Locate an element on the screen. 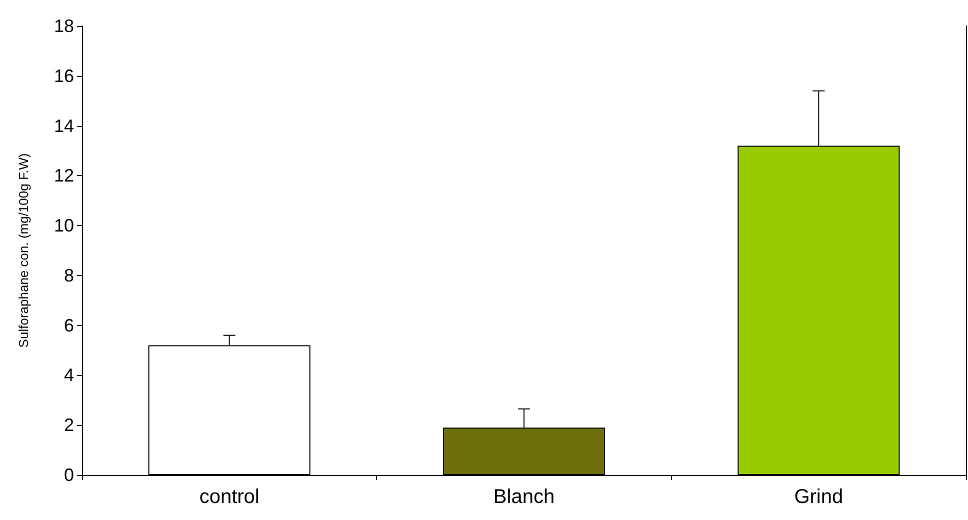  y-tick-label: 10 is located at coordinates (64, 226).